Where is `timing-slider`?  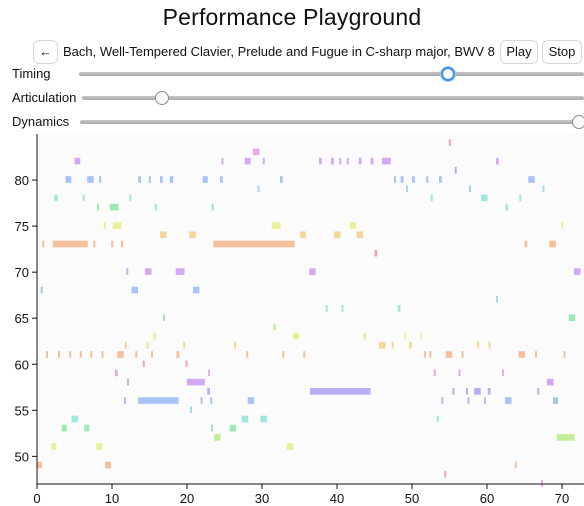
timing-slider is located at coordinates (331, 74).